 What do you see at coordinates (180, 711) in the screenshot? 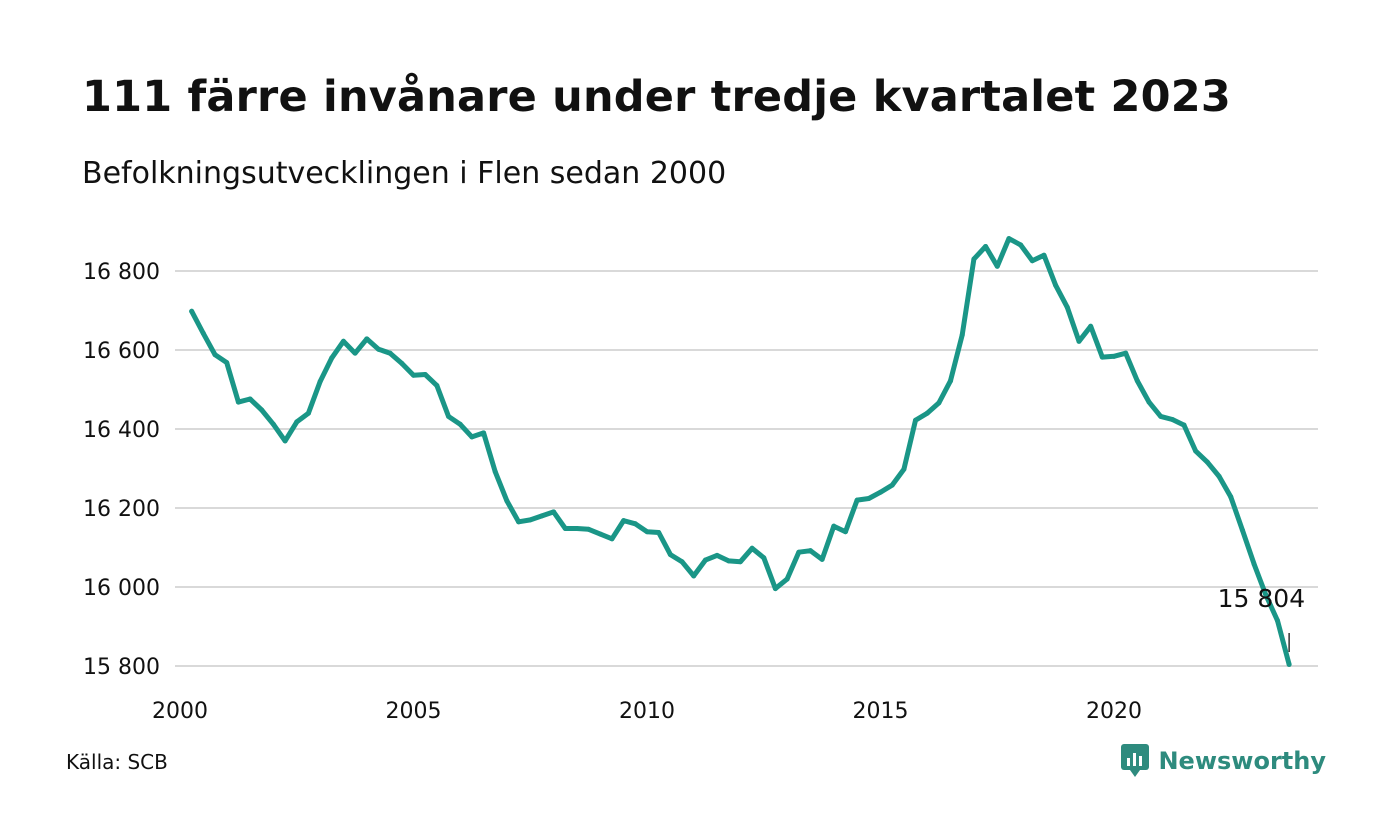
I see `x-tick-label: 2000` at bounding box center [180, 711].